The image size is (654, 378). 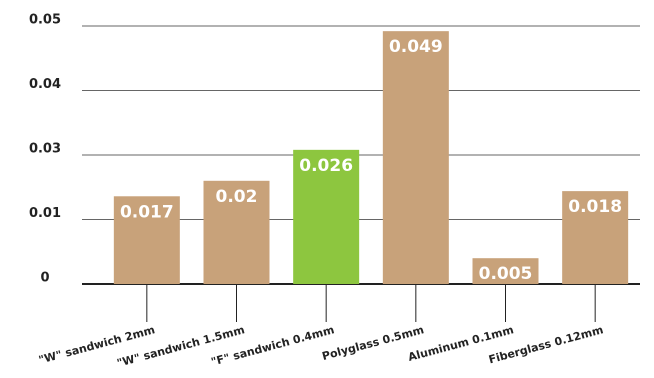 What do you see at coordinates (326, 166) in the screenshot?
I see `value-label: 0.026` at bounding box center [326, 166].